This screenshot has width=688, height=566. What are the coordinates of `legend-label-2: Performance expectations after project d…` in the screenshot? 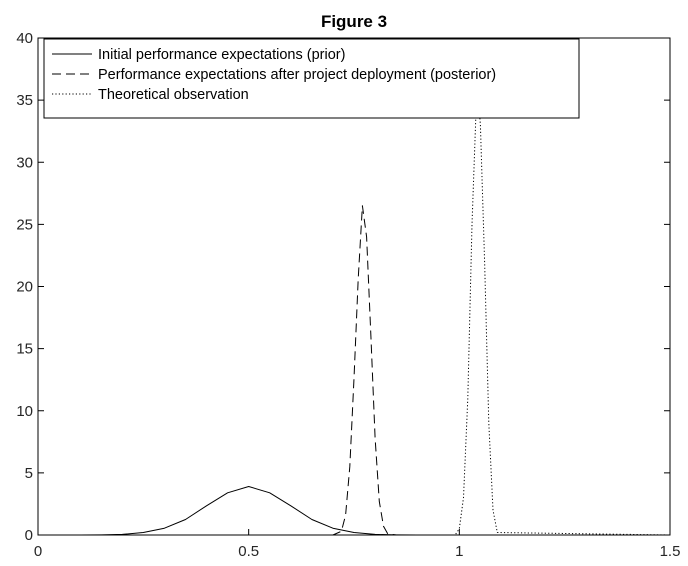 It's located at (297, 75).